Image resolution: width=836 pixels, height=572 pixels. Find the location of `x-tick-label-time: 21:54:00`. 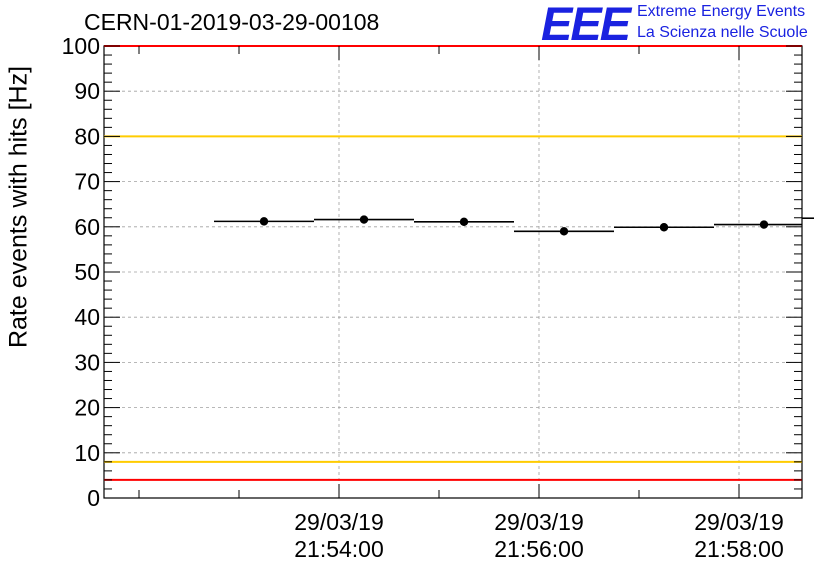

x-tick-label-time: 21:54:00 is located at coordinates (339, 549).